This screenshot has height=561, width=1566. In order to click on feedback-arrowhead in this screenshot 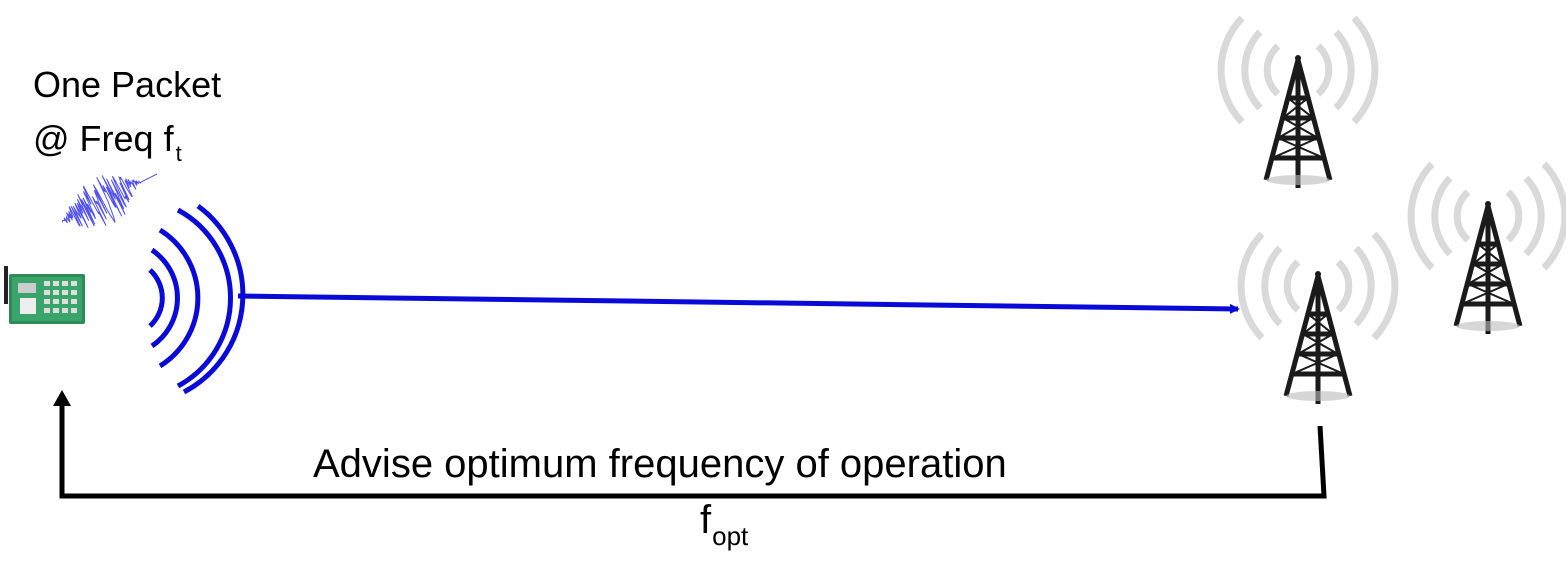, I will do `click(62, 398)`.